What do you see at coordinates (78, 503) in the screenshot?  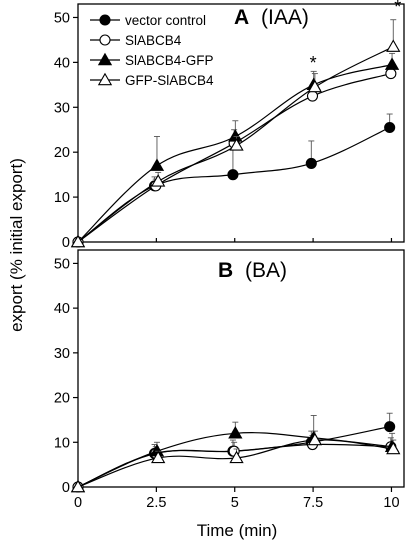 I see `x-tick-label: 0` at bounding box center [78, 503].